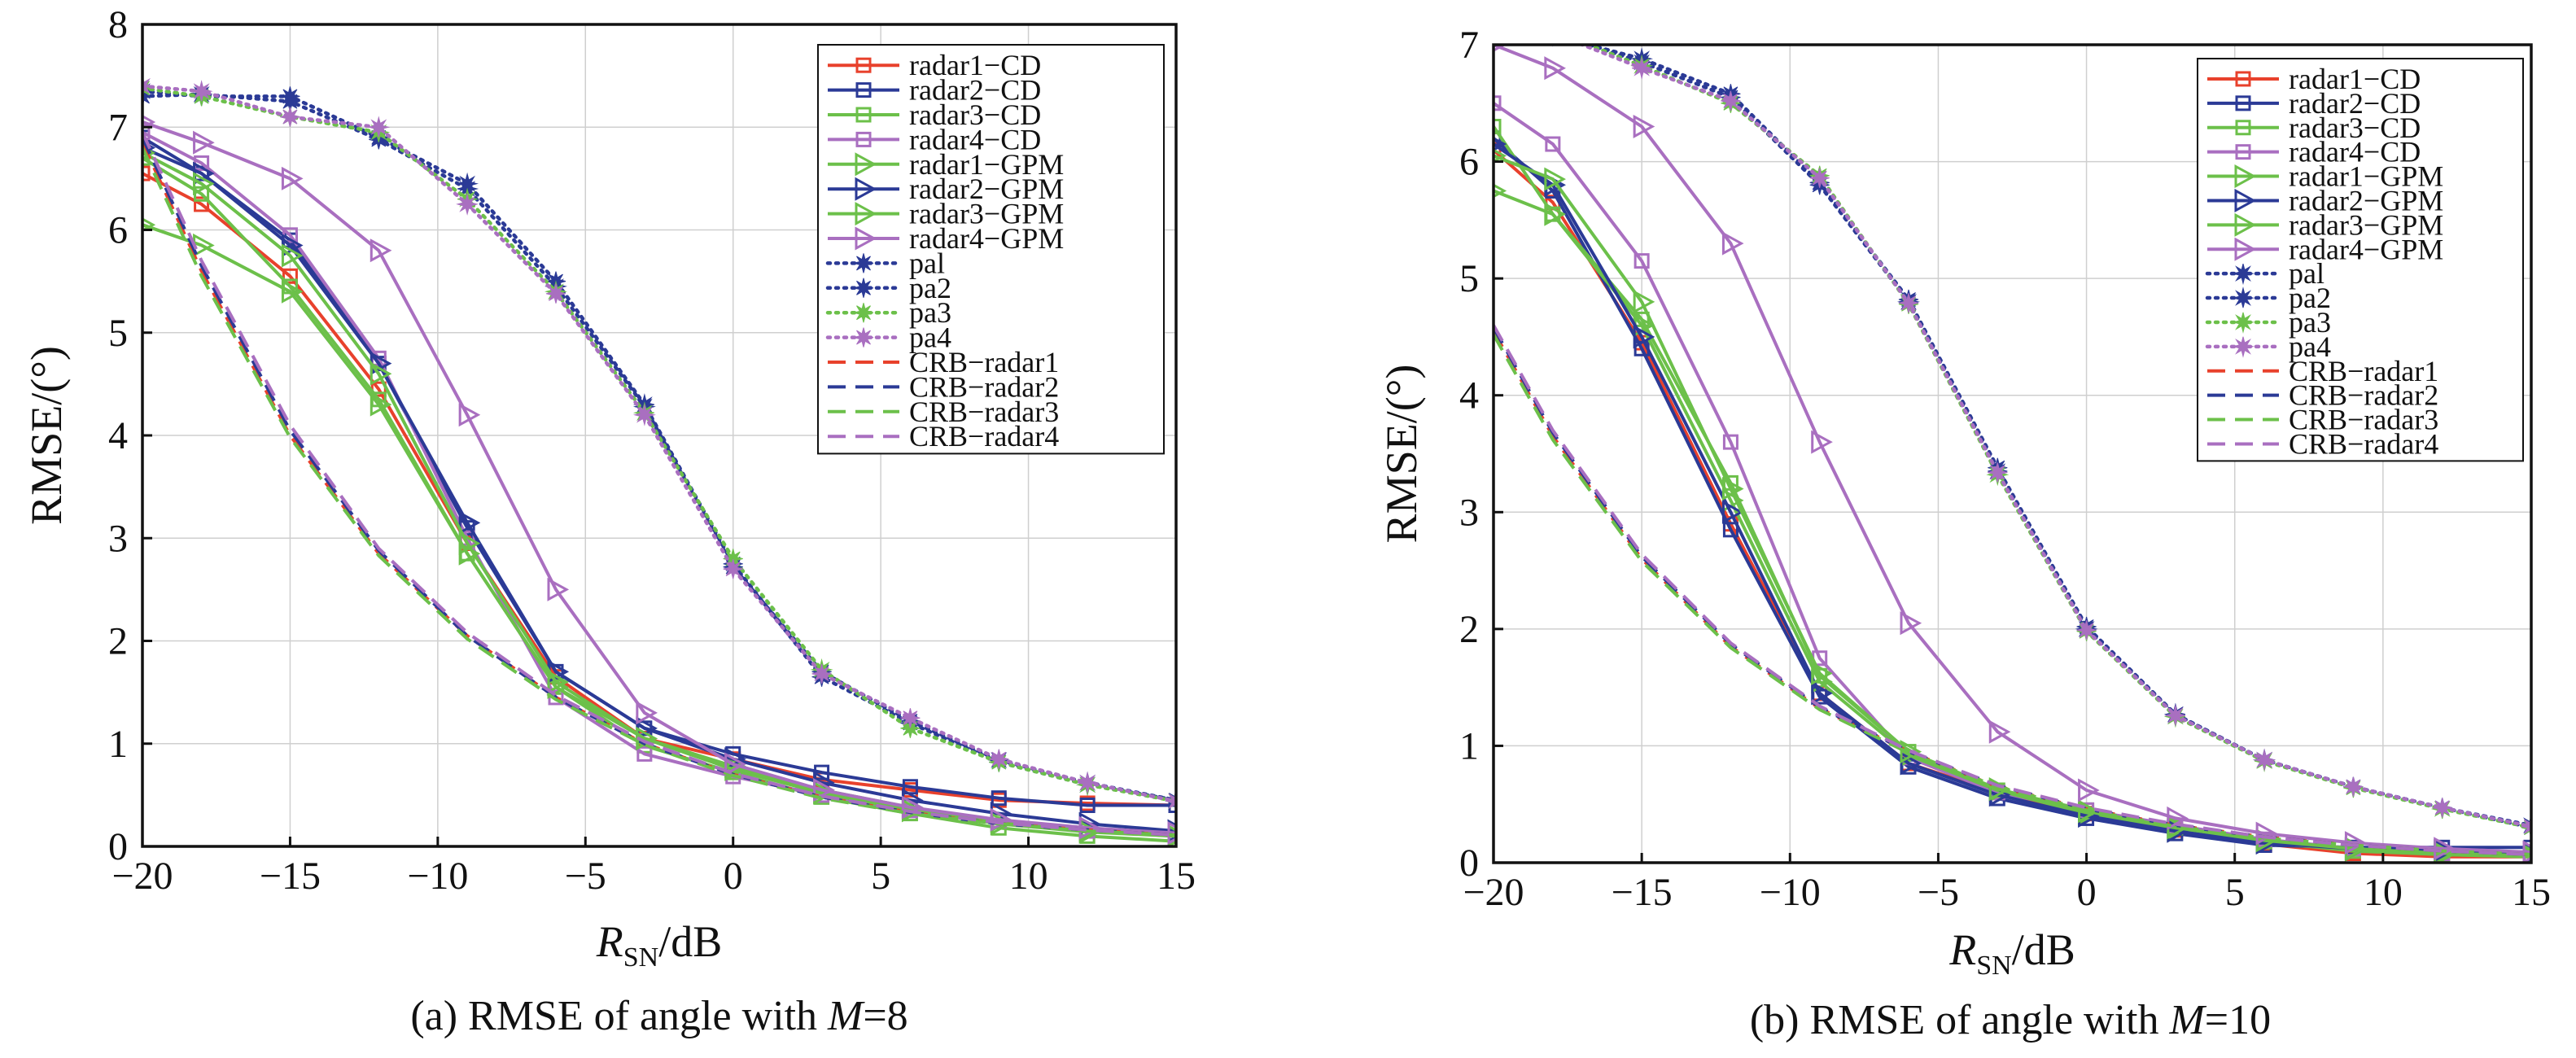 Image resolution: width=2576 pixels, height=1058 pixels. What do you see at coordinates (118, 744) in the screenshot?
I see `y-tick-label: 1` at bounding box center [118, 744].